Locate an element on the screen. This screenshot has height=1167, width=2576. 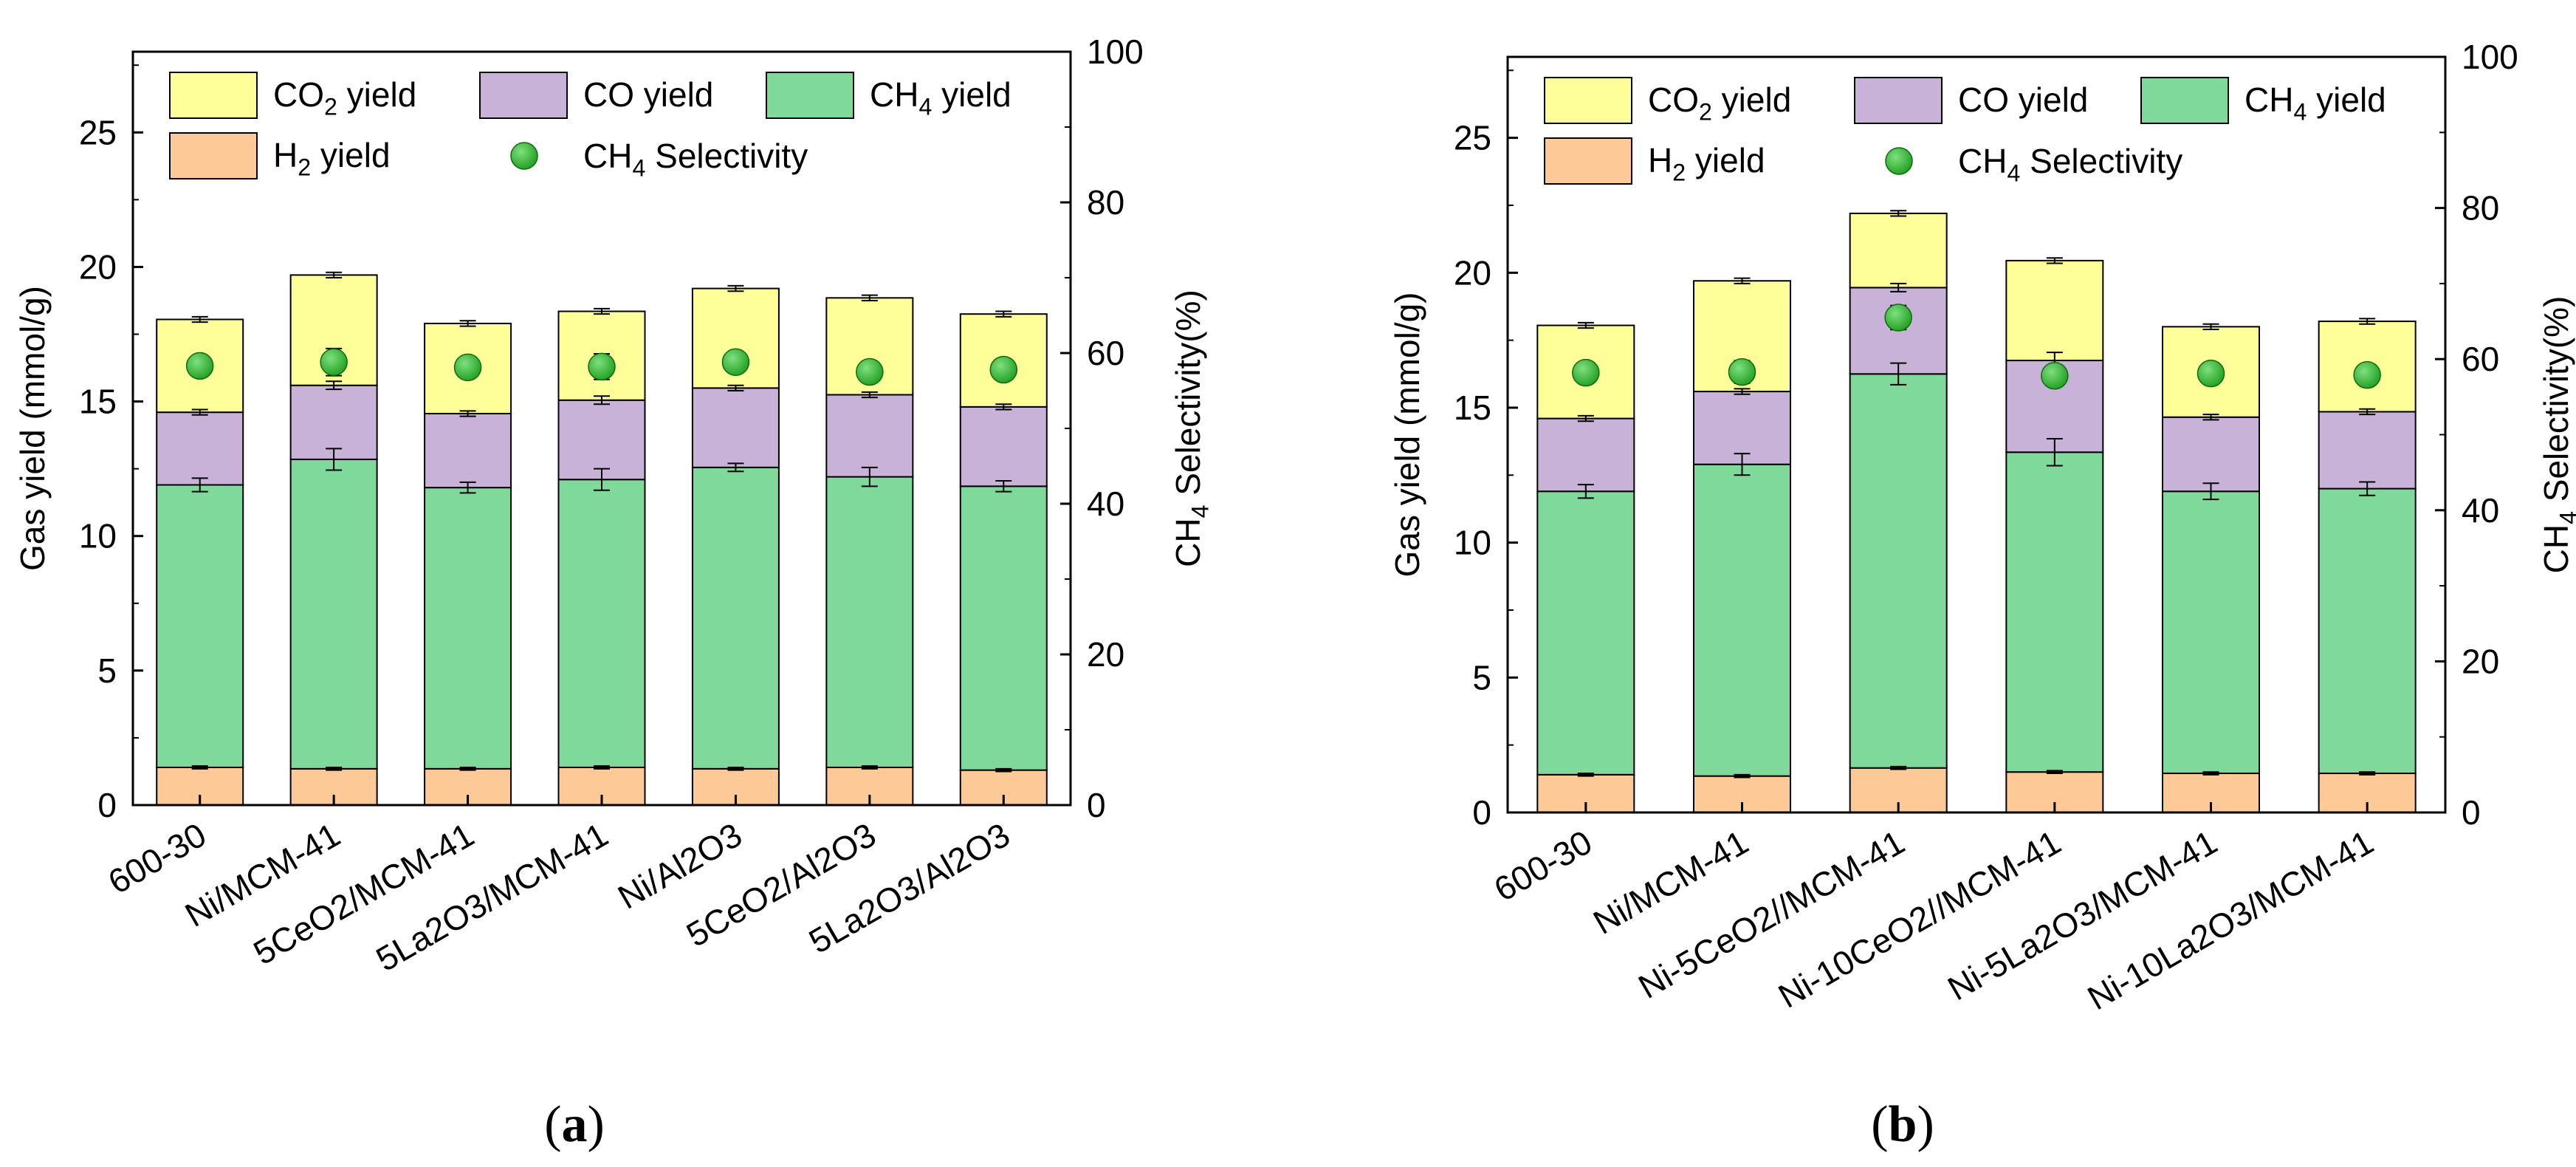
panel-label-a: (a) is located at coordinates (574, 1124).